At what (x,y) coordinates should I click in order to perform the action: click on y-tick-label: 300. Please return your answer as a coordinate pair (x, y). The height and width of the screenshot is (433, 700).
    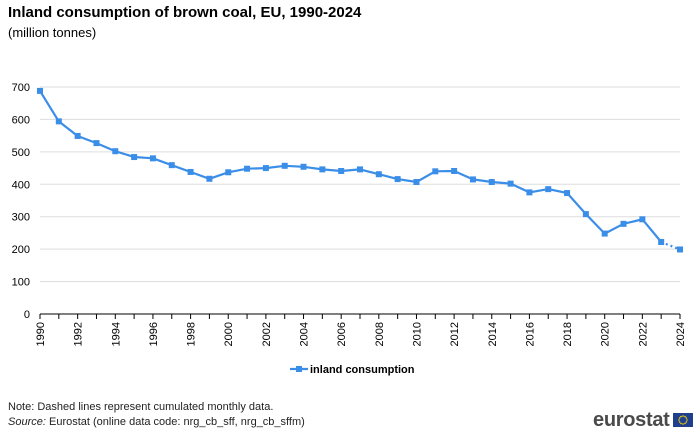
    Looking at the image, I should click on (21, 218).